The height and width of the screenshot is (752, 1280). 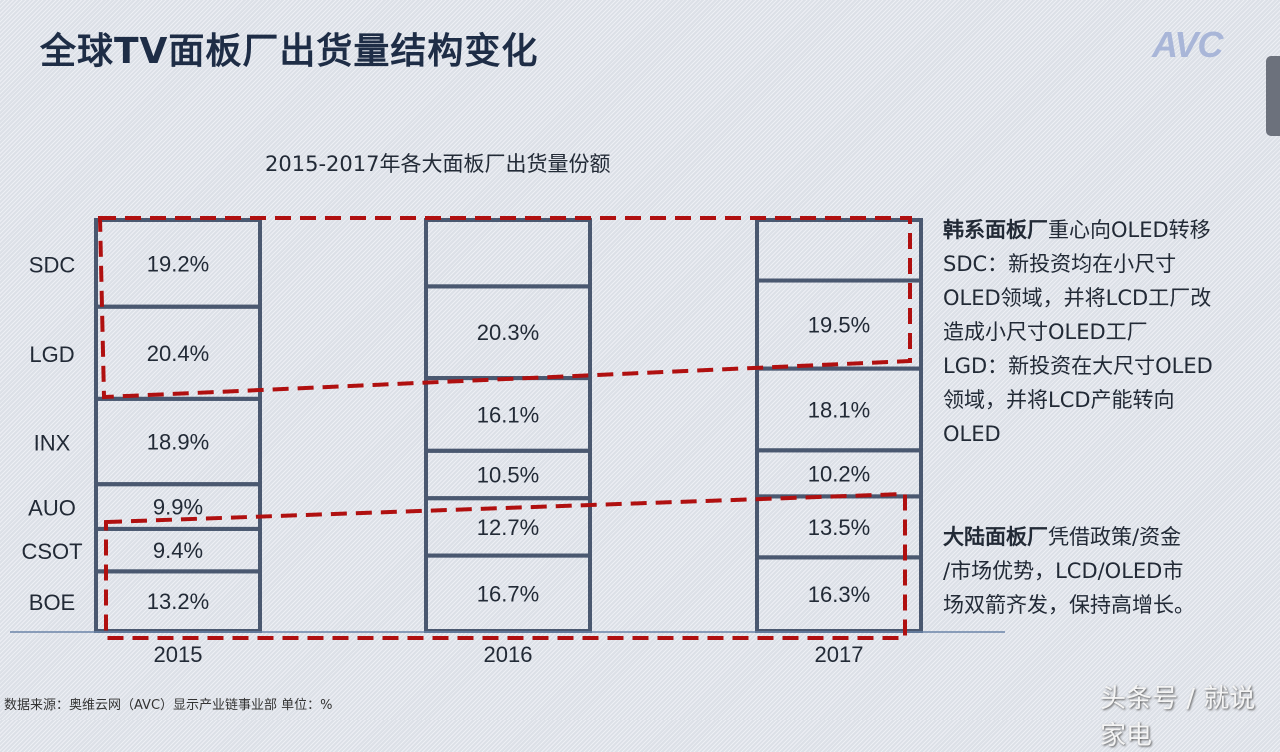 I want to click on data-label: 20.3%, so click(x=508, y=332).